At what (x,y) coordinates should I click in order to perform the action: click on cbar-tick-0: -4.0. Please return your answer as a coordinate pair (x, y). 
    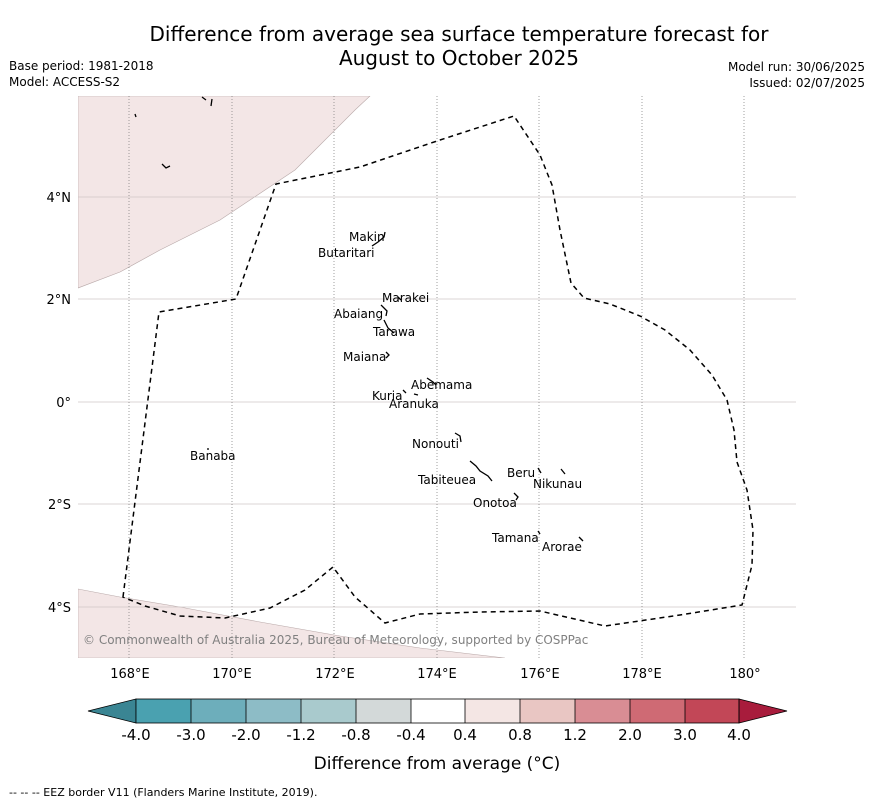
    Looking at the image, I should click on (135, 735).